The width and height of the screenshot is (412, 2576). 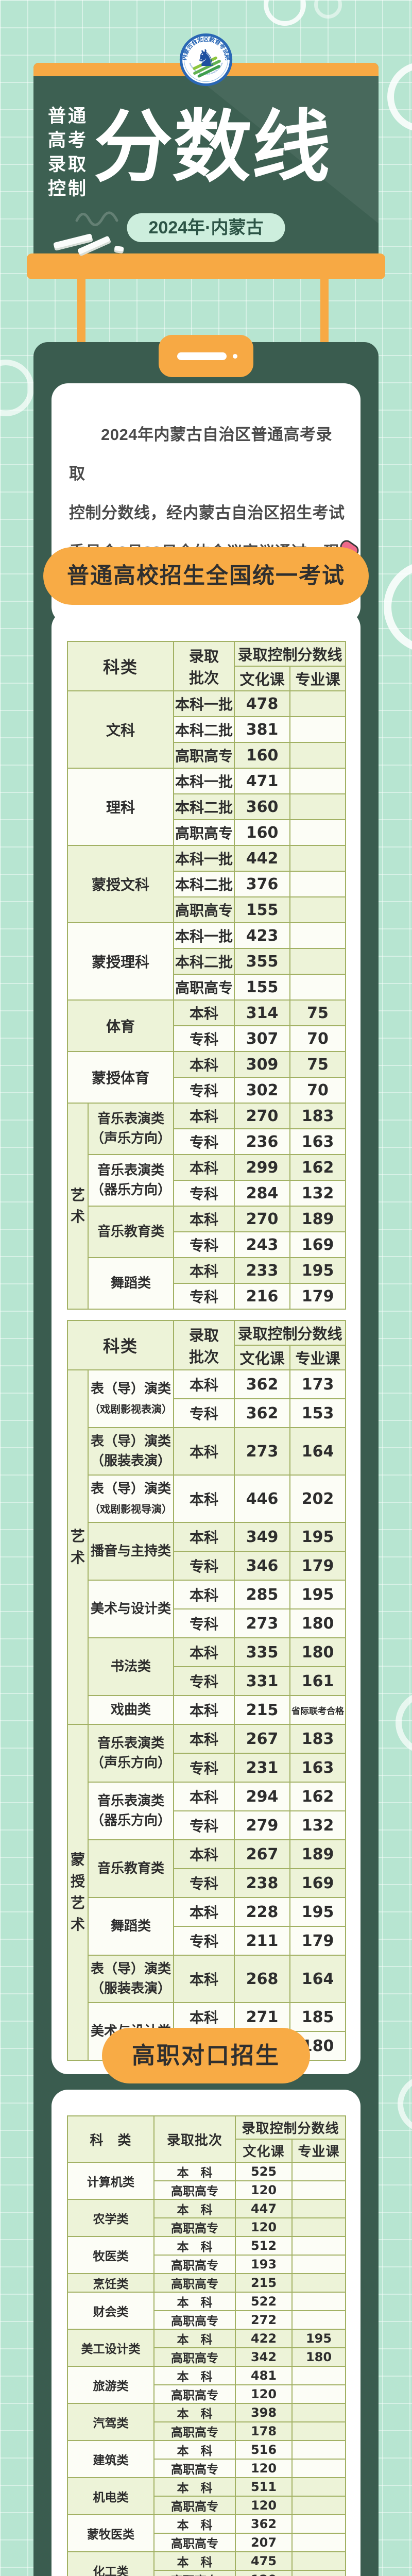 I want to click on table-row: 戏曲类 本科 215 省际联考合格, so click(x=207, y=1710).